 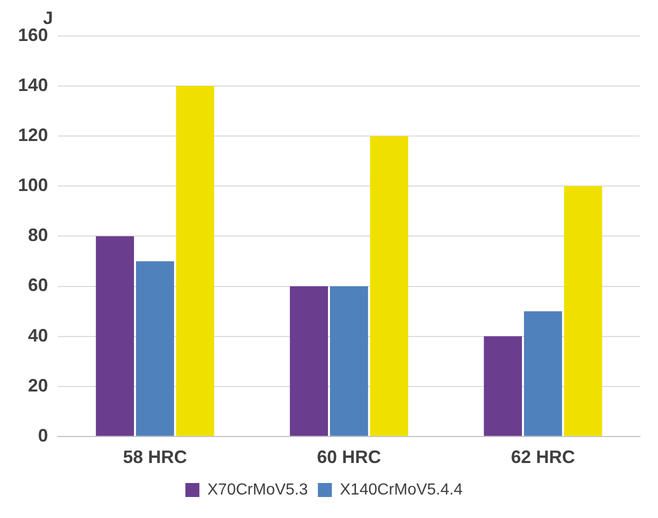 What do you see at coordinates (38, 385) in the screenshot?
I see `y-tick-label: 20` at bounding box center [38, 385].